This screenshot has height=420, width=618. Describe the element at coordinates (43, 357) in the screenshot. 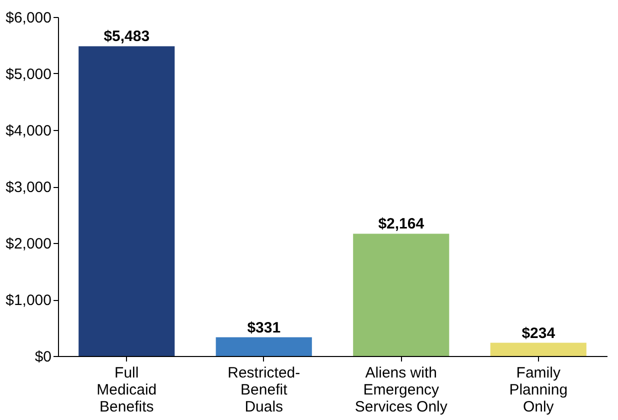

I see `y-tick-label: $0` at that location.